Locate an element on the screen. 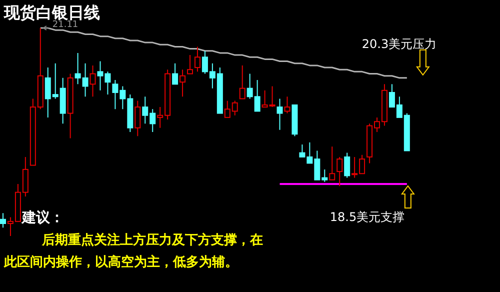 This screenshot has width=500, height=292. annotation: 21.11 is located at coordinates (65, 25).